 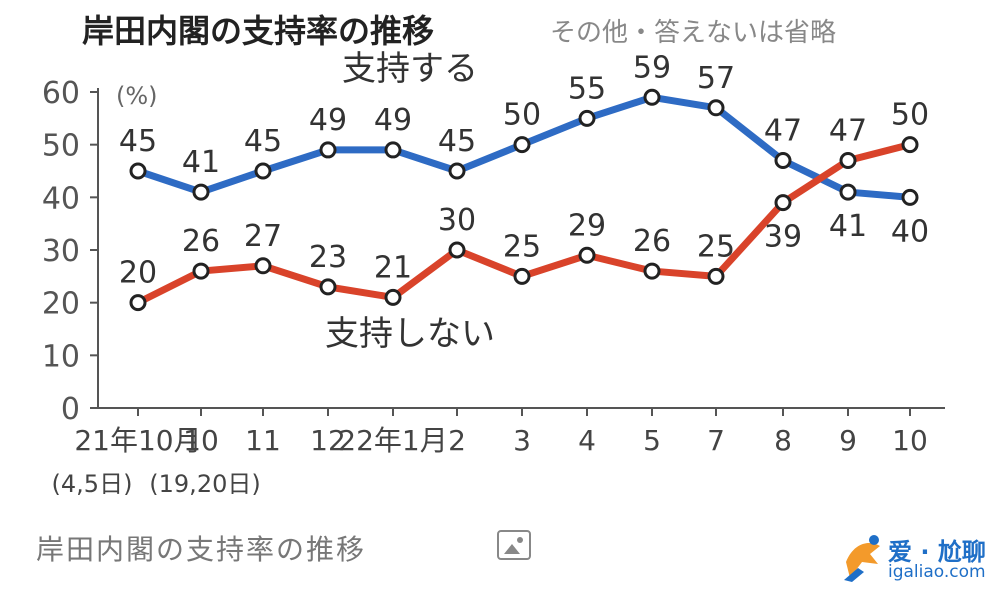 What do you see at coordinates (848, 440) in the screenshot?
I see `x-tick-label: 9` at bounding box center [848, 440].